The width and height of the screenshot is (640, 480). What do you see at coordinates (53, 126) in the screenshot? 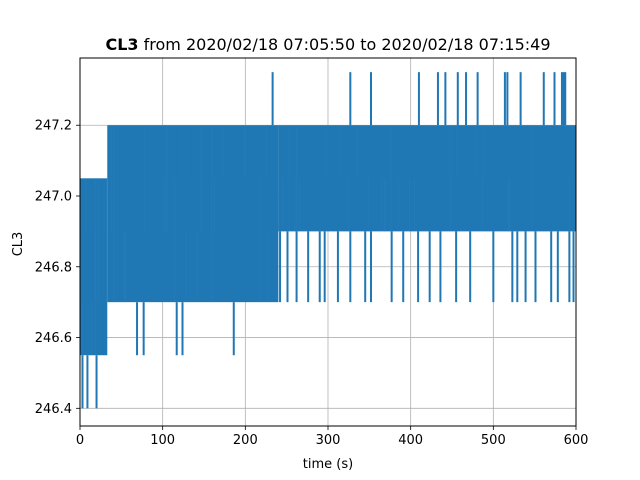
I see `y-tick-label: 247.2` at bounding box center [53, 126].